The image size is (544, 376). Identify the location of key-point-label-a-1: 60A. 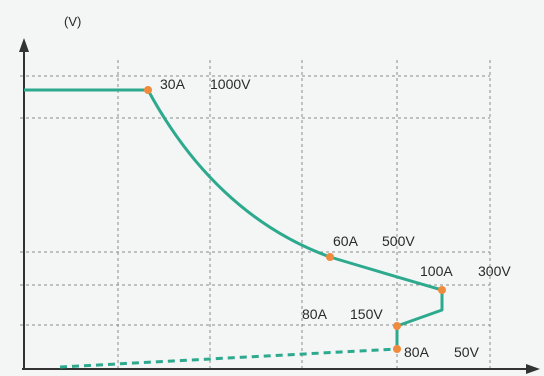
(346, 241).